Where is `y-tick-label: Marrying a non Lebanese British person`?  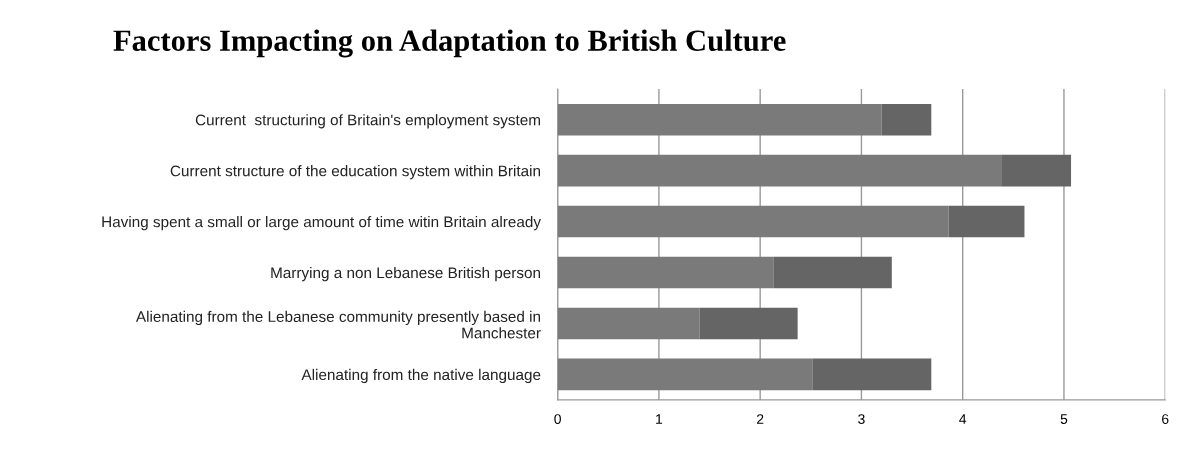
y-tick-label: Marrying a non Lebanese British person is located at coordinates (405, 274).